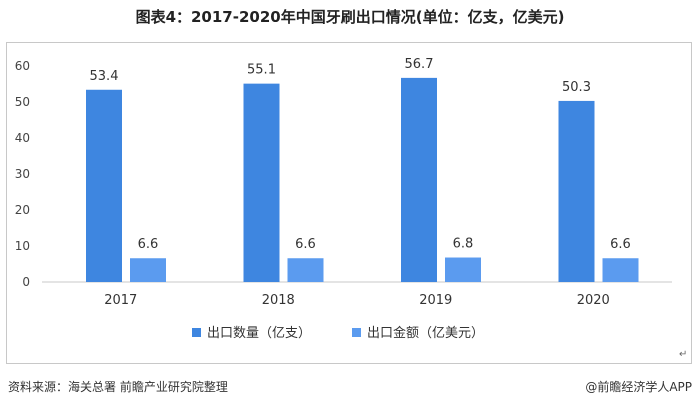 This screenshot has height=409, width=700. Describe the element at coordinates (196, 332) in the screenshot. I see `legend-swatch-export-quantity` at that location.